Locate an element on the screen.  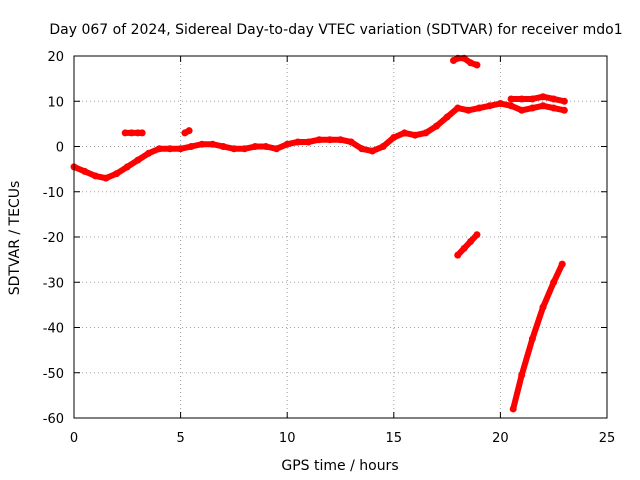
series-steep-arc-late is located at coordinates (537, 336).